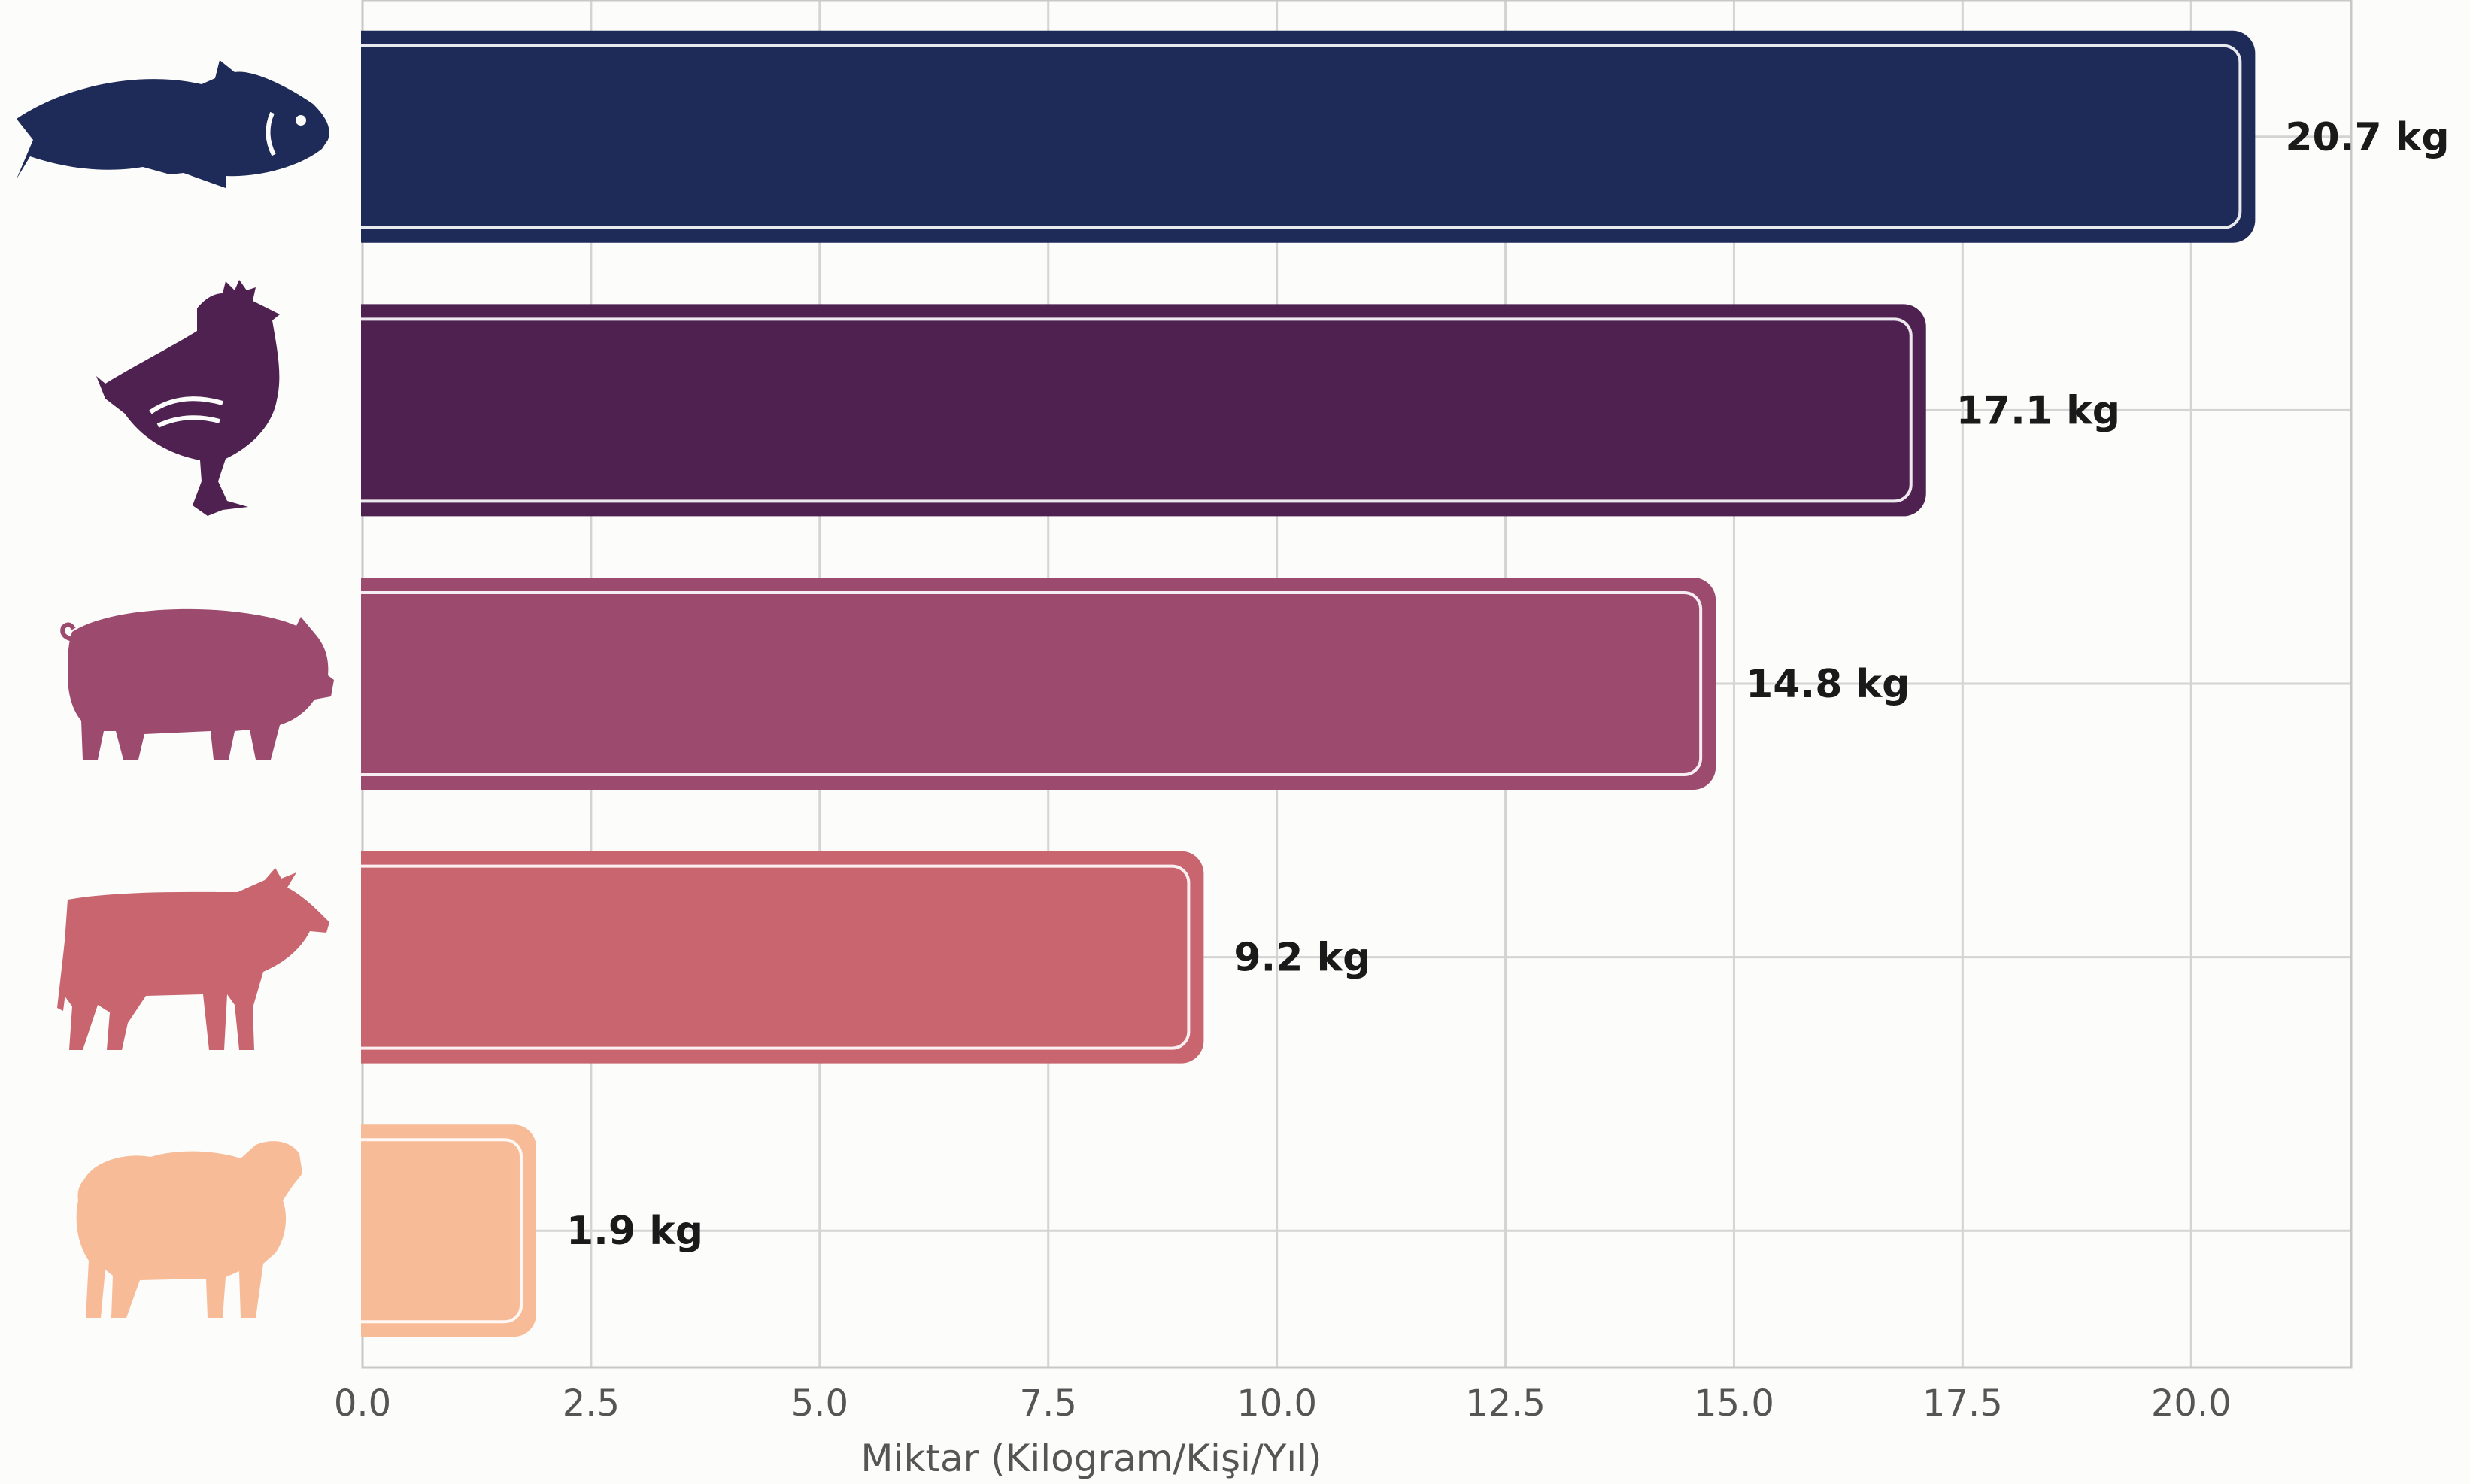 The height and width of the screenshot is (1484, 2470). Describe the element at coordinates (363, 1403) in the screenshot. I see `x-tick-label: 0.0` at that location.